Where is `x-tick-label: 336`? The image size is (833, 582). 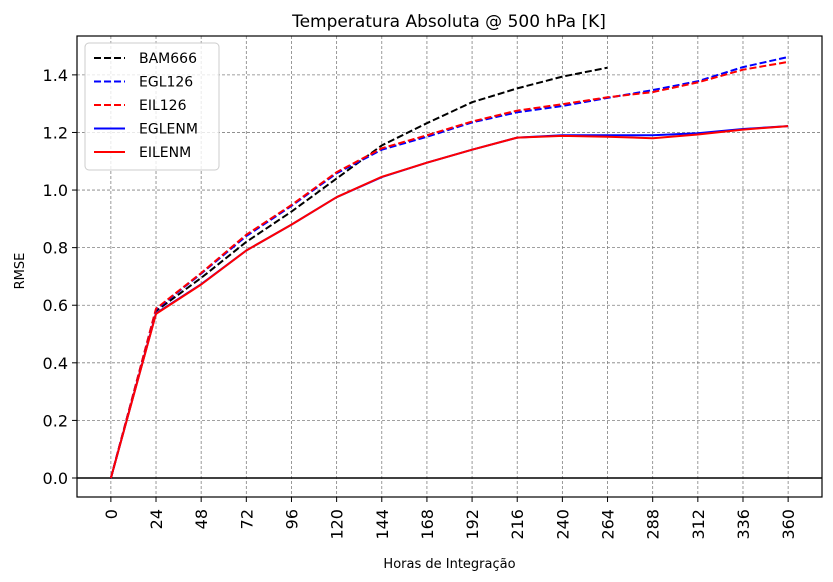 x-tick-label: 336 is located at coordinates (743, 524).